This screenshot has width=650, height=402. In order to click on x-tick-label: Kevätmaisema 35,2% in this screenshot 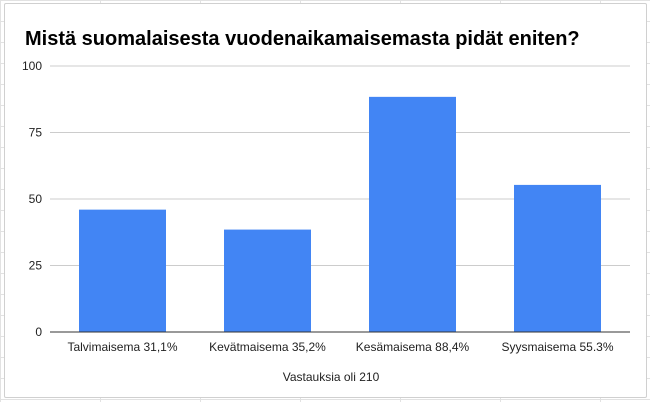, I will do `click(267, 347)`.